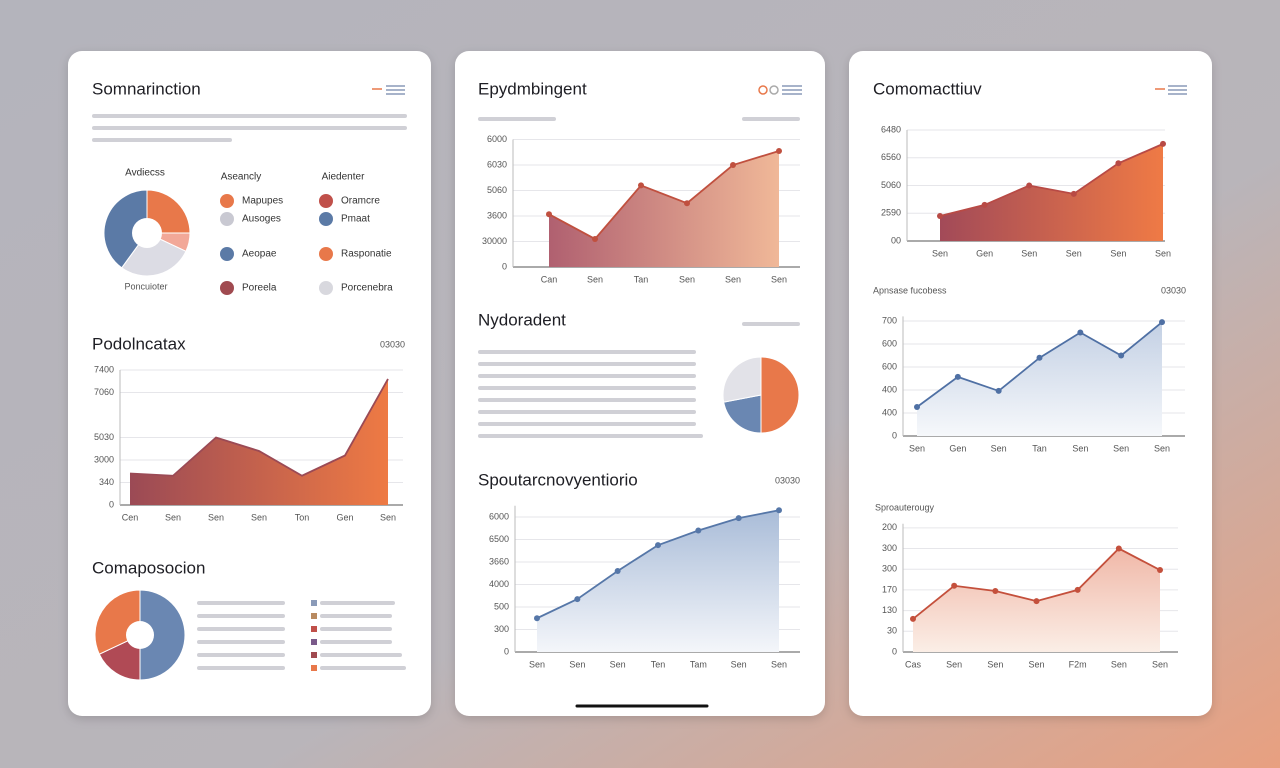 The width and height of the screenshot is (1280, 768). I want to click on chart-title: Sproauterougy, so click(905, 507).